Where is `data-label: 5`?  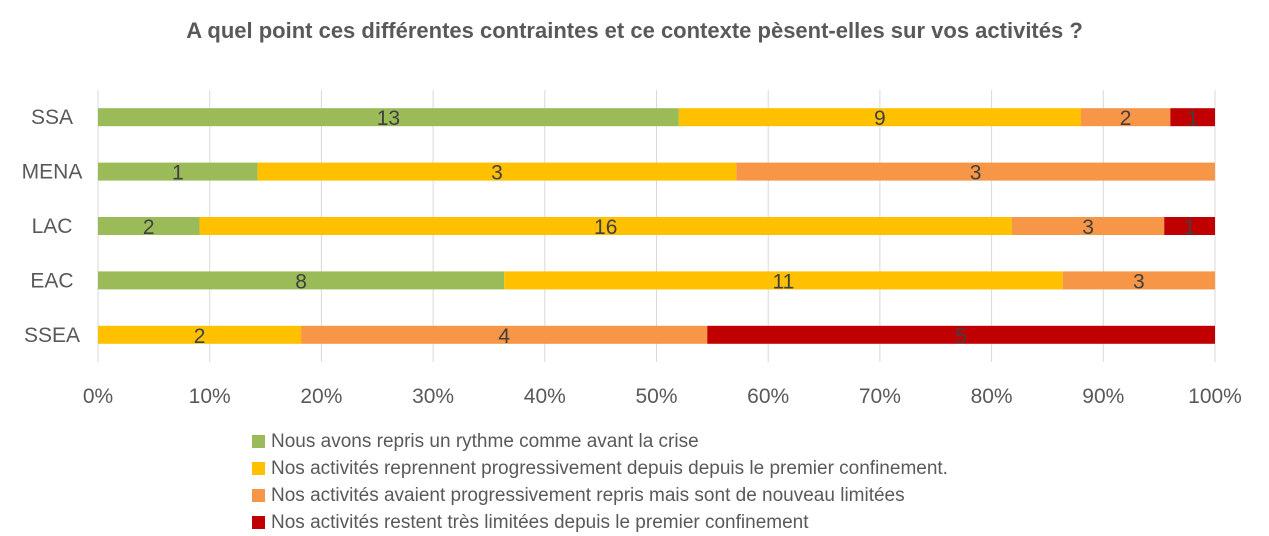
data-label: 5 is located at coordinates (961, 336).